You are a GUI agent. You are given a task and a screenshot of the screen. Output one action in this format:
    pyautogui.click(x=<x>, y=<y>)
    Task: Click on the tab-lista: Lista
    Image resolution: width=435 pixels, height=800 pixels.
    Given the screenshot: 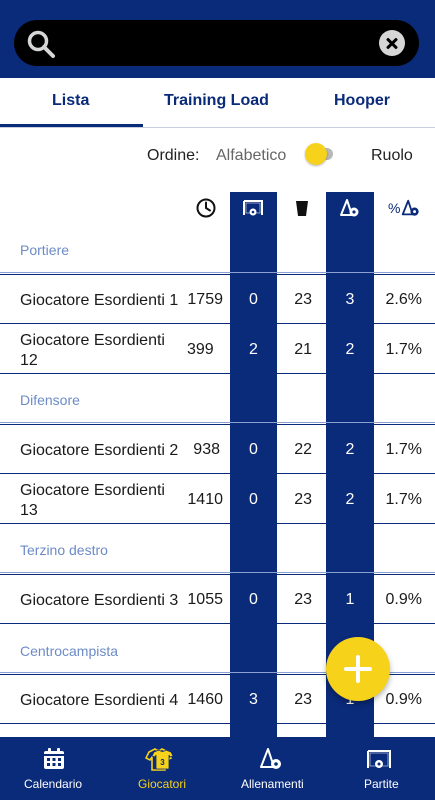 What is the action you would take?
    pyautogui.click(x=71, y=100)
    